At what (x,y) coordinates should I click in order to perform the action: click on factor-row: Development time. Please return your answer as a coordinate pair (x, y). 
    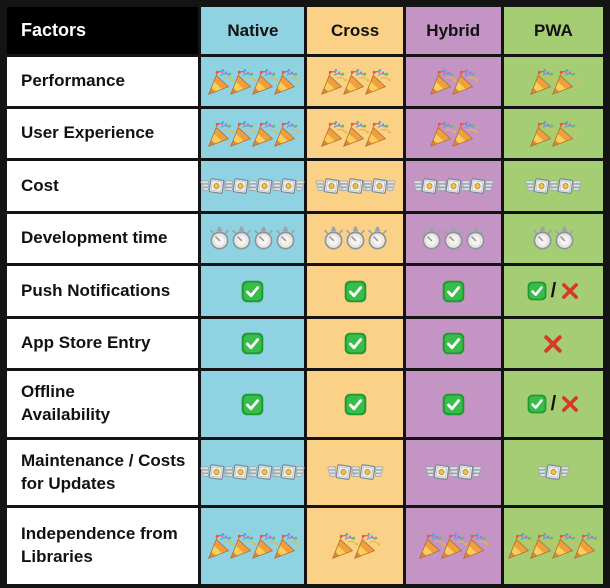
    Looking at the image, I should click on (305, 238).